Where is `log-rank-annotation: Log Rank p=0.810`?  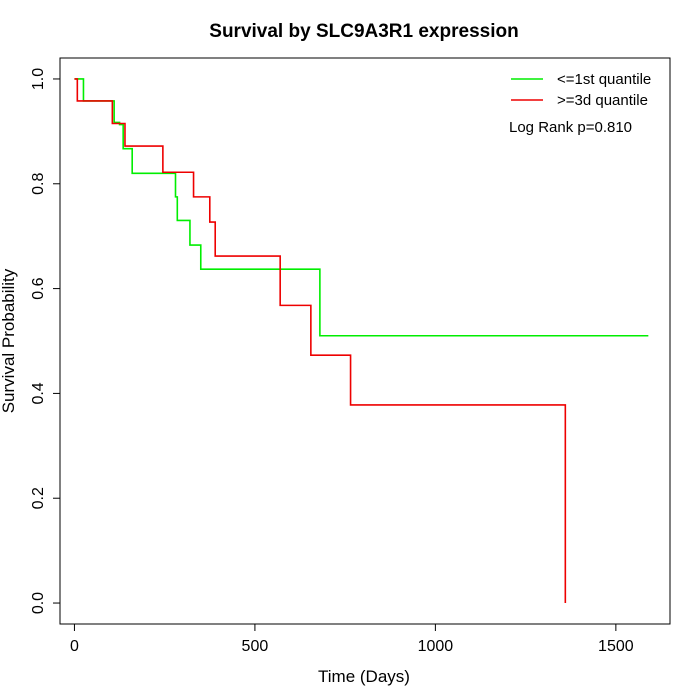 log-rank-annotation: Log Rank p=0.810 is located at coordinates (570, 127).